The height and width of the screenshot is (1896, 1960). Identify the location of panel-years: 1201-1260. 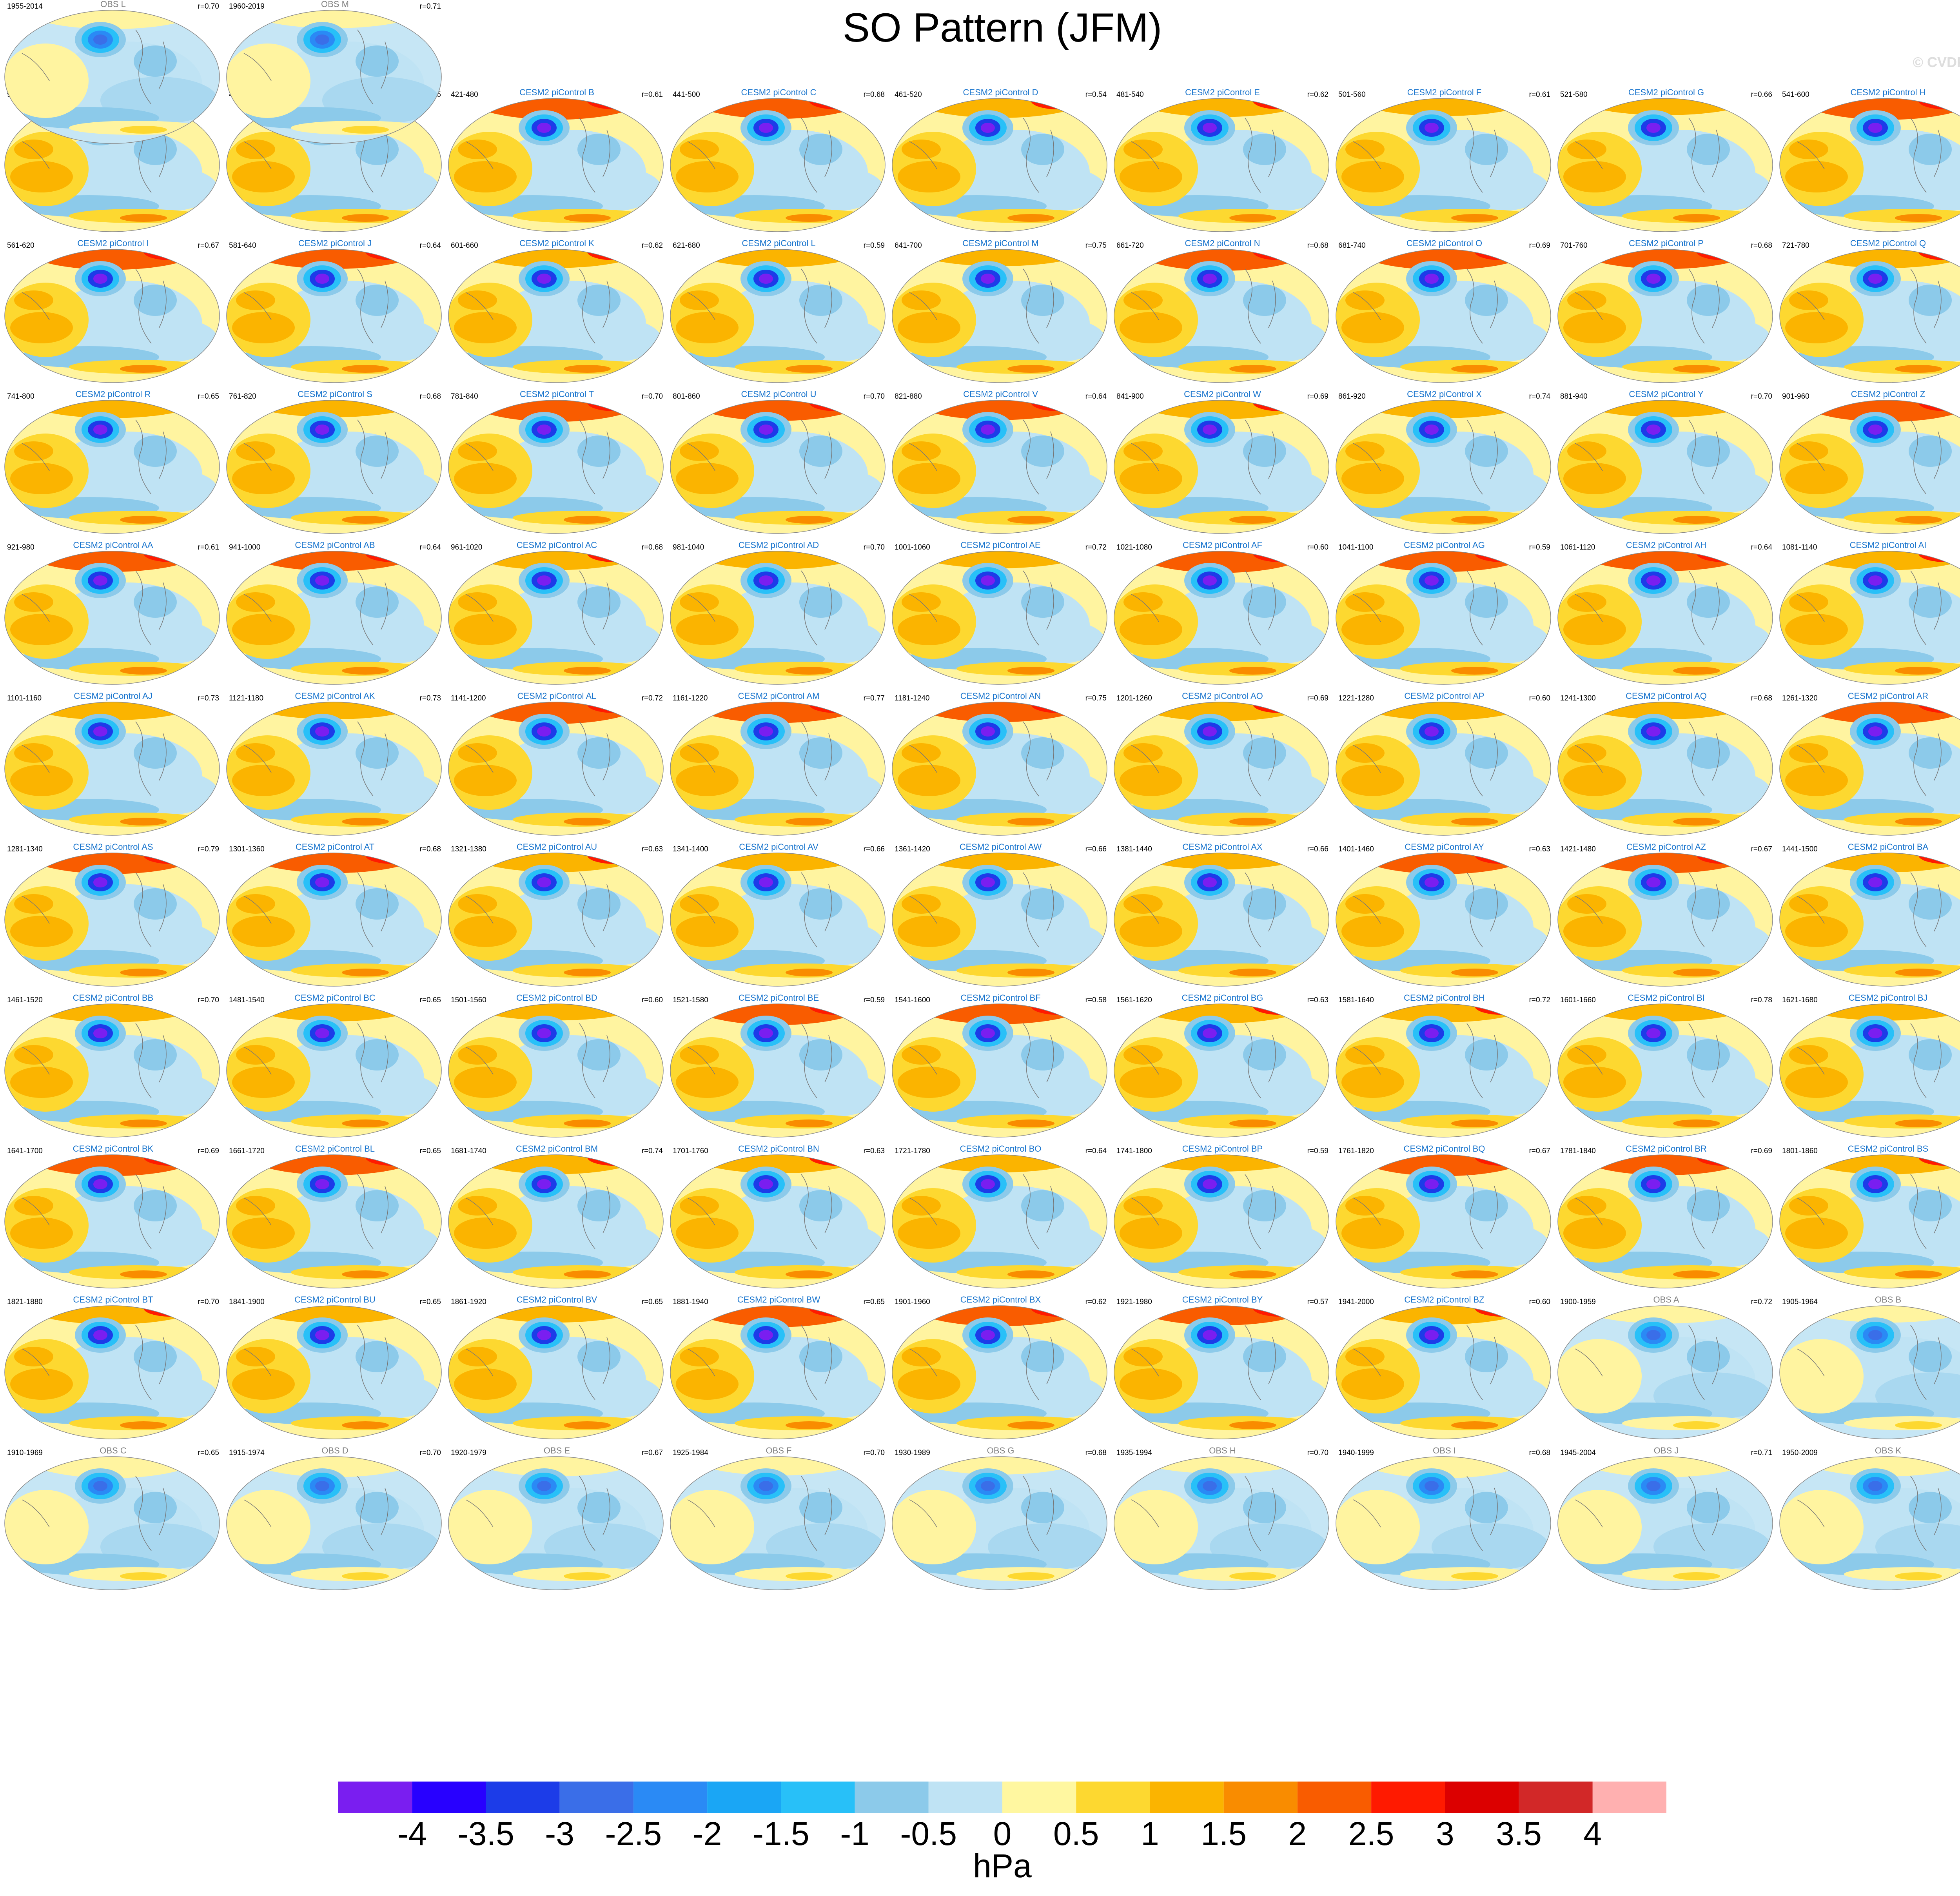
(1134, 698).